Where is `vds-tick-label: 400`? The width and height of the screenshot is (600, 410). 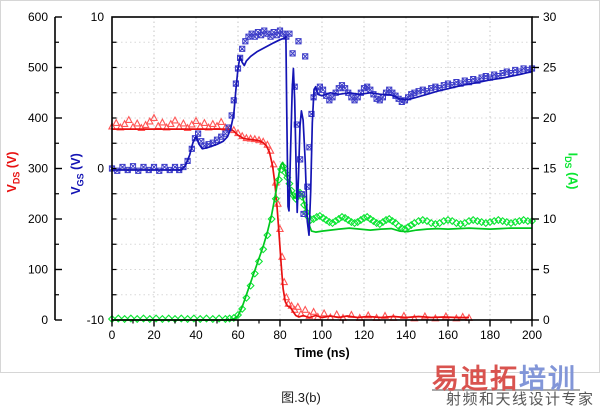
vds-tick-label: 400 is located at coordinates (38, 118).